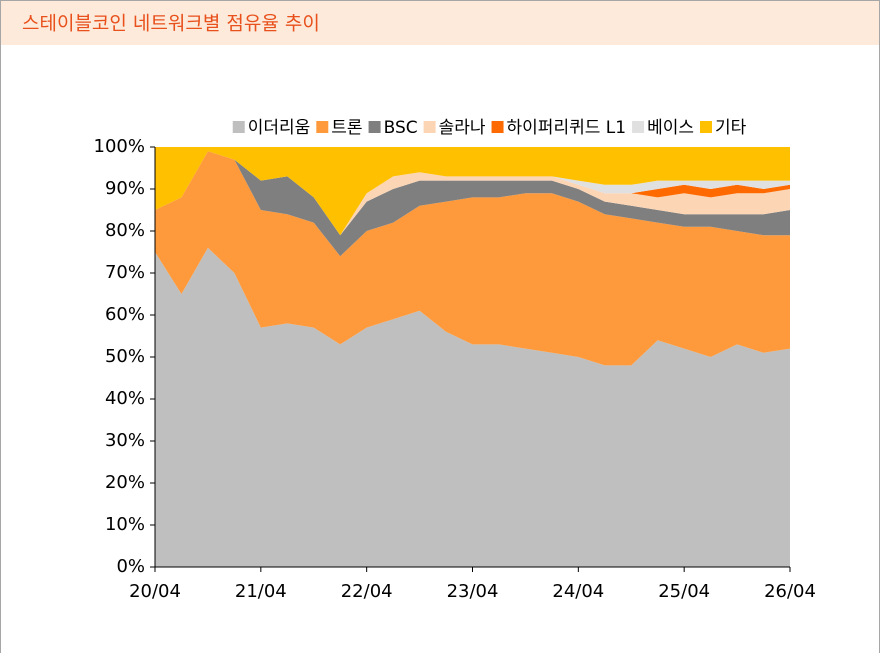  Describe the element at coordinates (567, 128) in the screenshot. I see `legend-label: 하이퍼리퀴드 L1` at that location.